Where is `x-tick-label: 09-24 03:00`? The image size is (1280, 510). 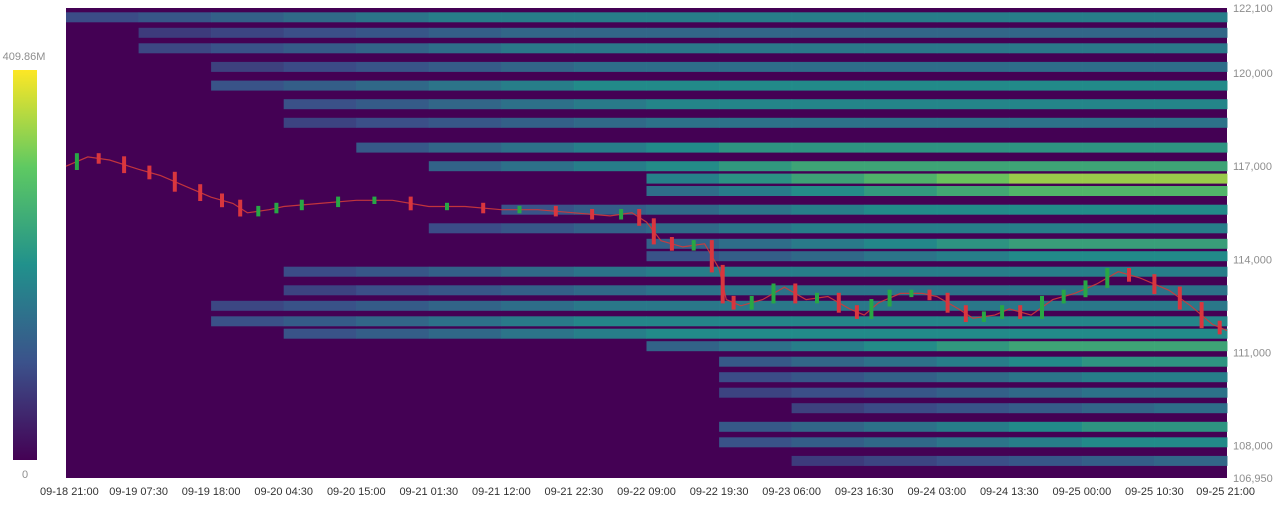
x-tick-label: 09-24 03:00 is located at coordinates (936, 492).